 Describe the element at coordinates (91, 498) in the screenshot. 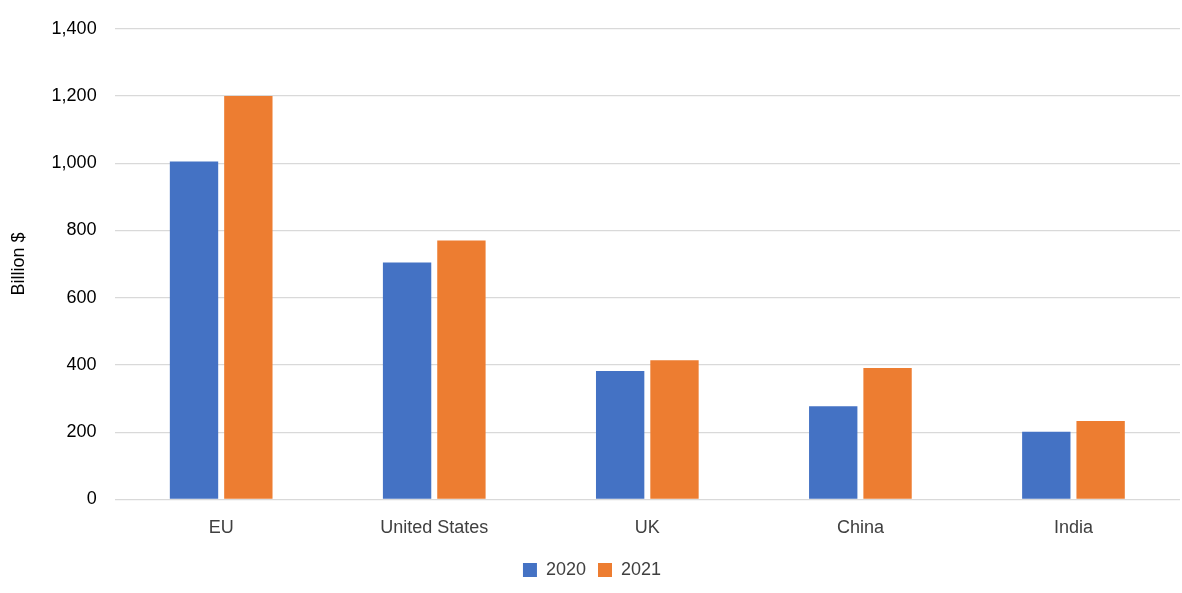

I see `y-tick-label: 0` at that location.